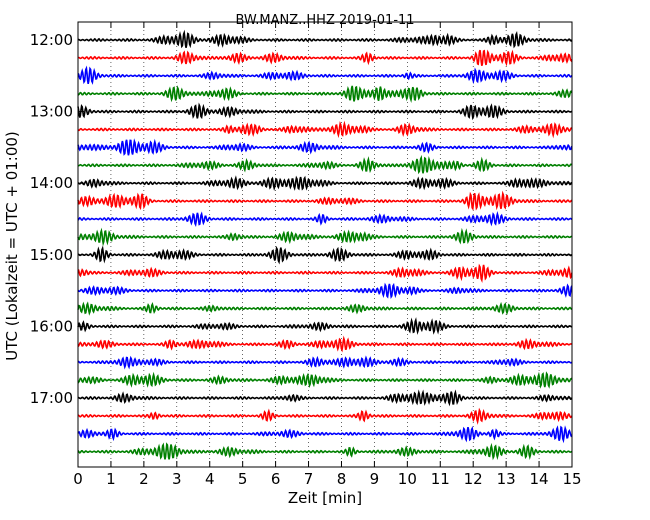 The width and height of the screenshot is (650, 520). Describe the element at coordinates (177, 479) in the screenshot. I see `x-tick-label: 3` at that location.